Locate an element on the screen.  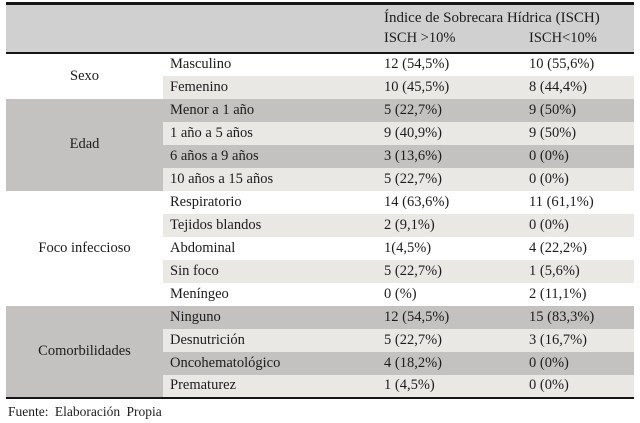
category-cell: 10 años a 15 años is located at coordinates (272, 179).